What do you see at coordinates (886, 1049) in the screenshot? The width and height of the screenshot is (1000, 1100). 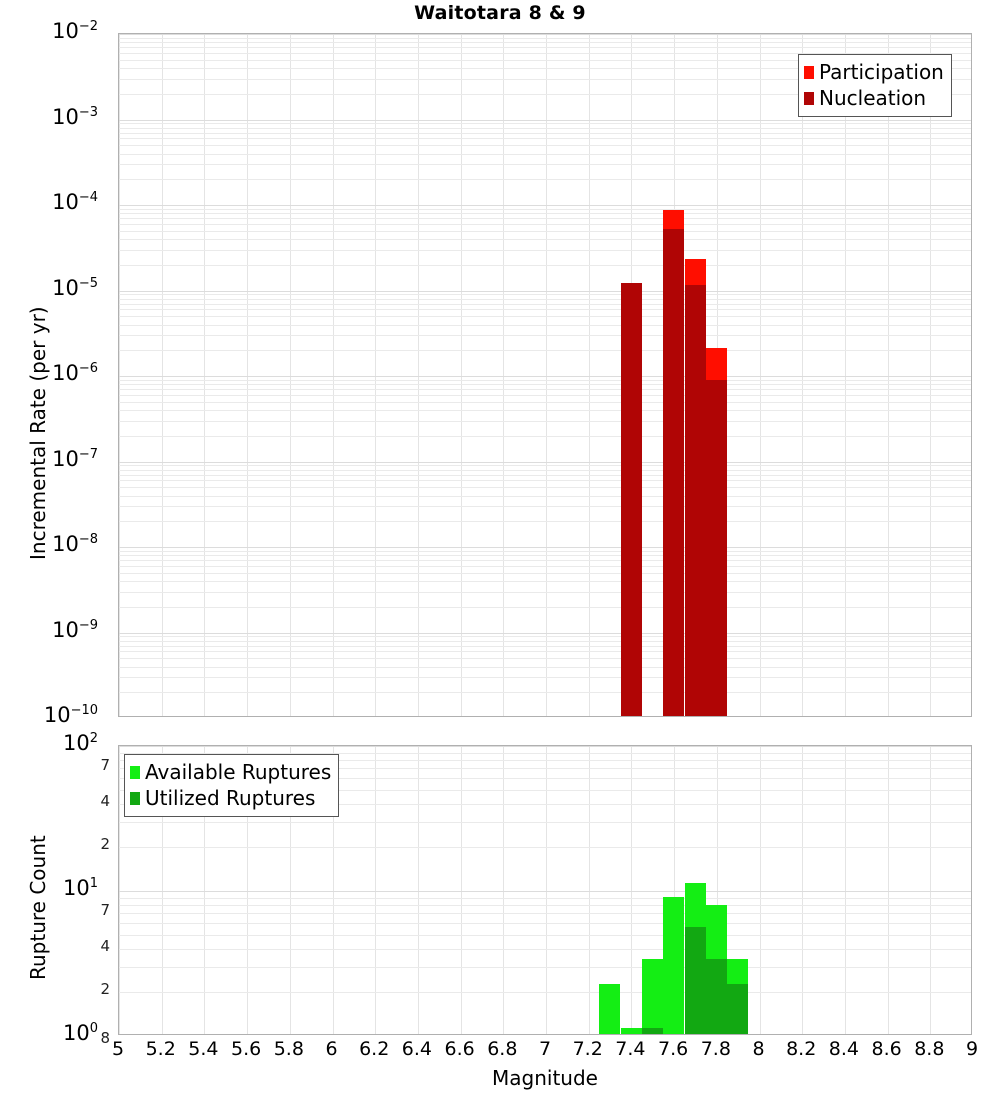 I see `x-tick-label: 8.6` at bounding box center [886, 1049].